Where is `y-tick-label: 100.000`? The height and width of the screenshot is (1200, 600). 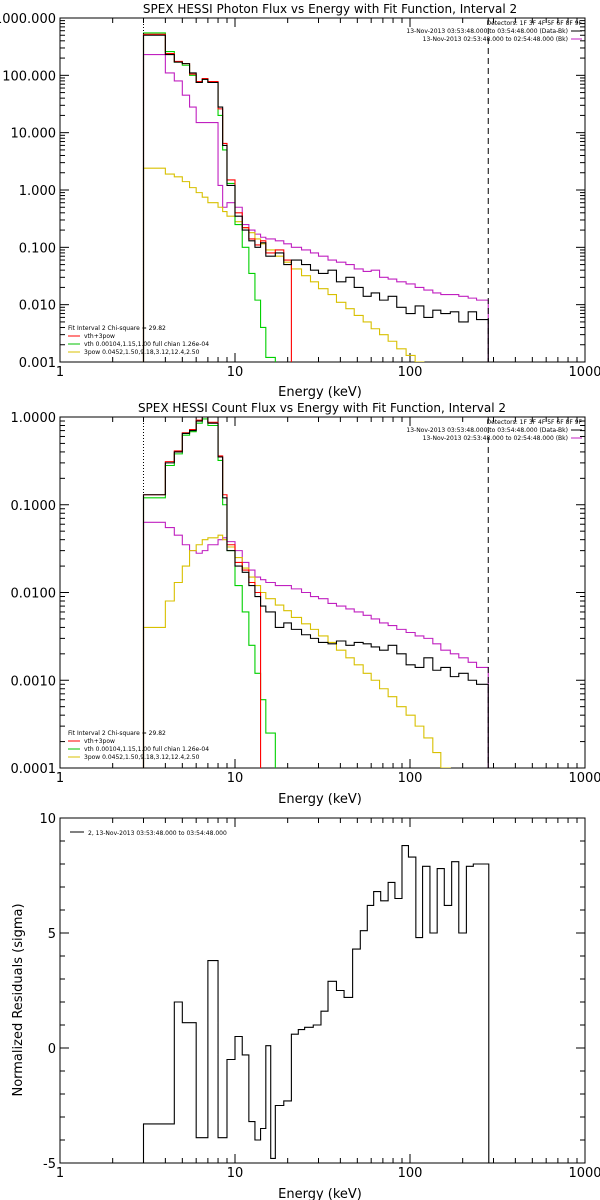
y-tick-label: 100.000 is located at coordinates (29, 76).